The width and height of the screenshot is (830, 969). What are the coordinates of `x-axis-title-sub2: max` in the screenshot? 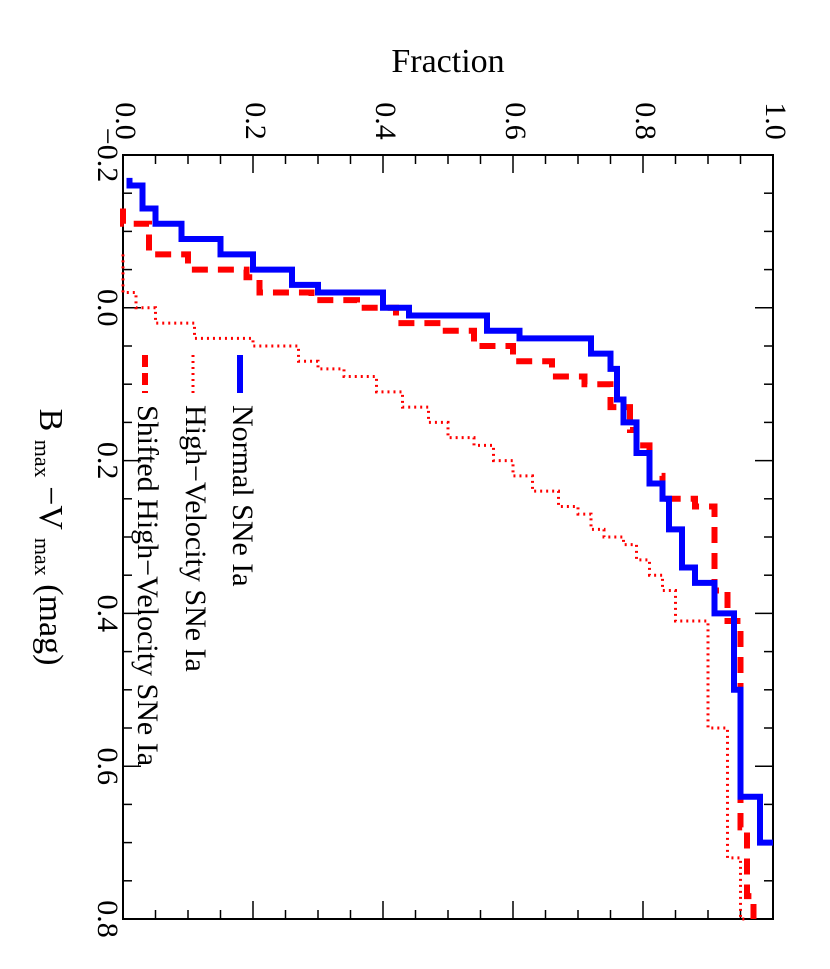 It's located at (42, 557).